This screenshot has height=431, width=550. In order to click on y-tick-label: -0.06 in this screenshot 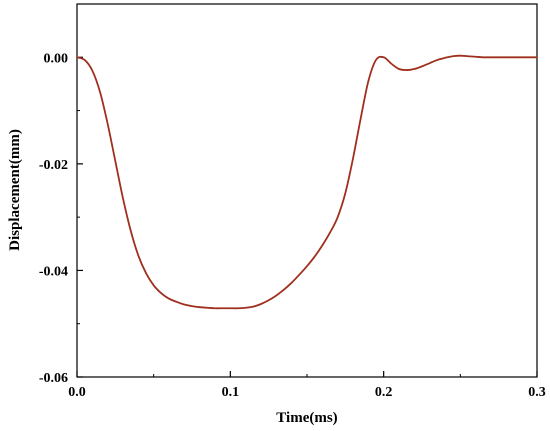, I will do `click(53, 378)`.